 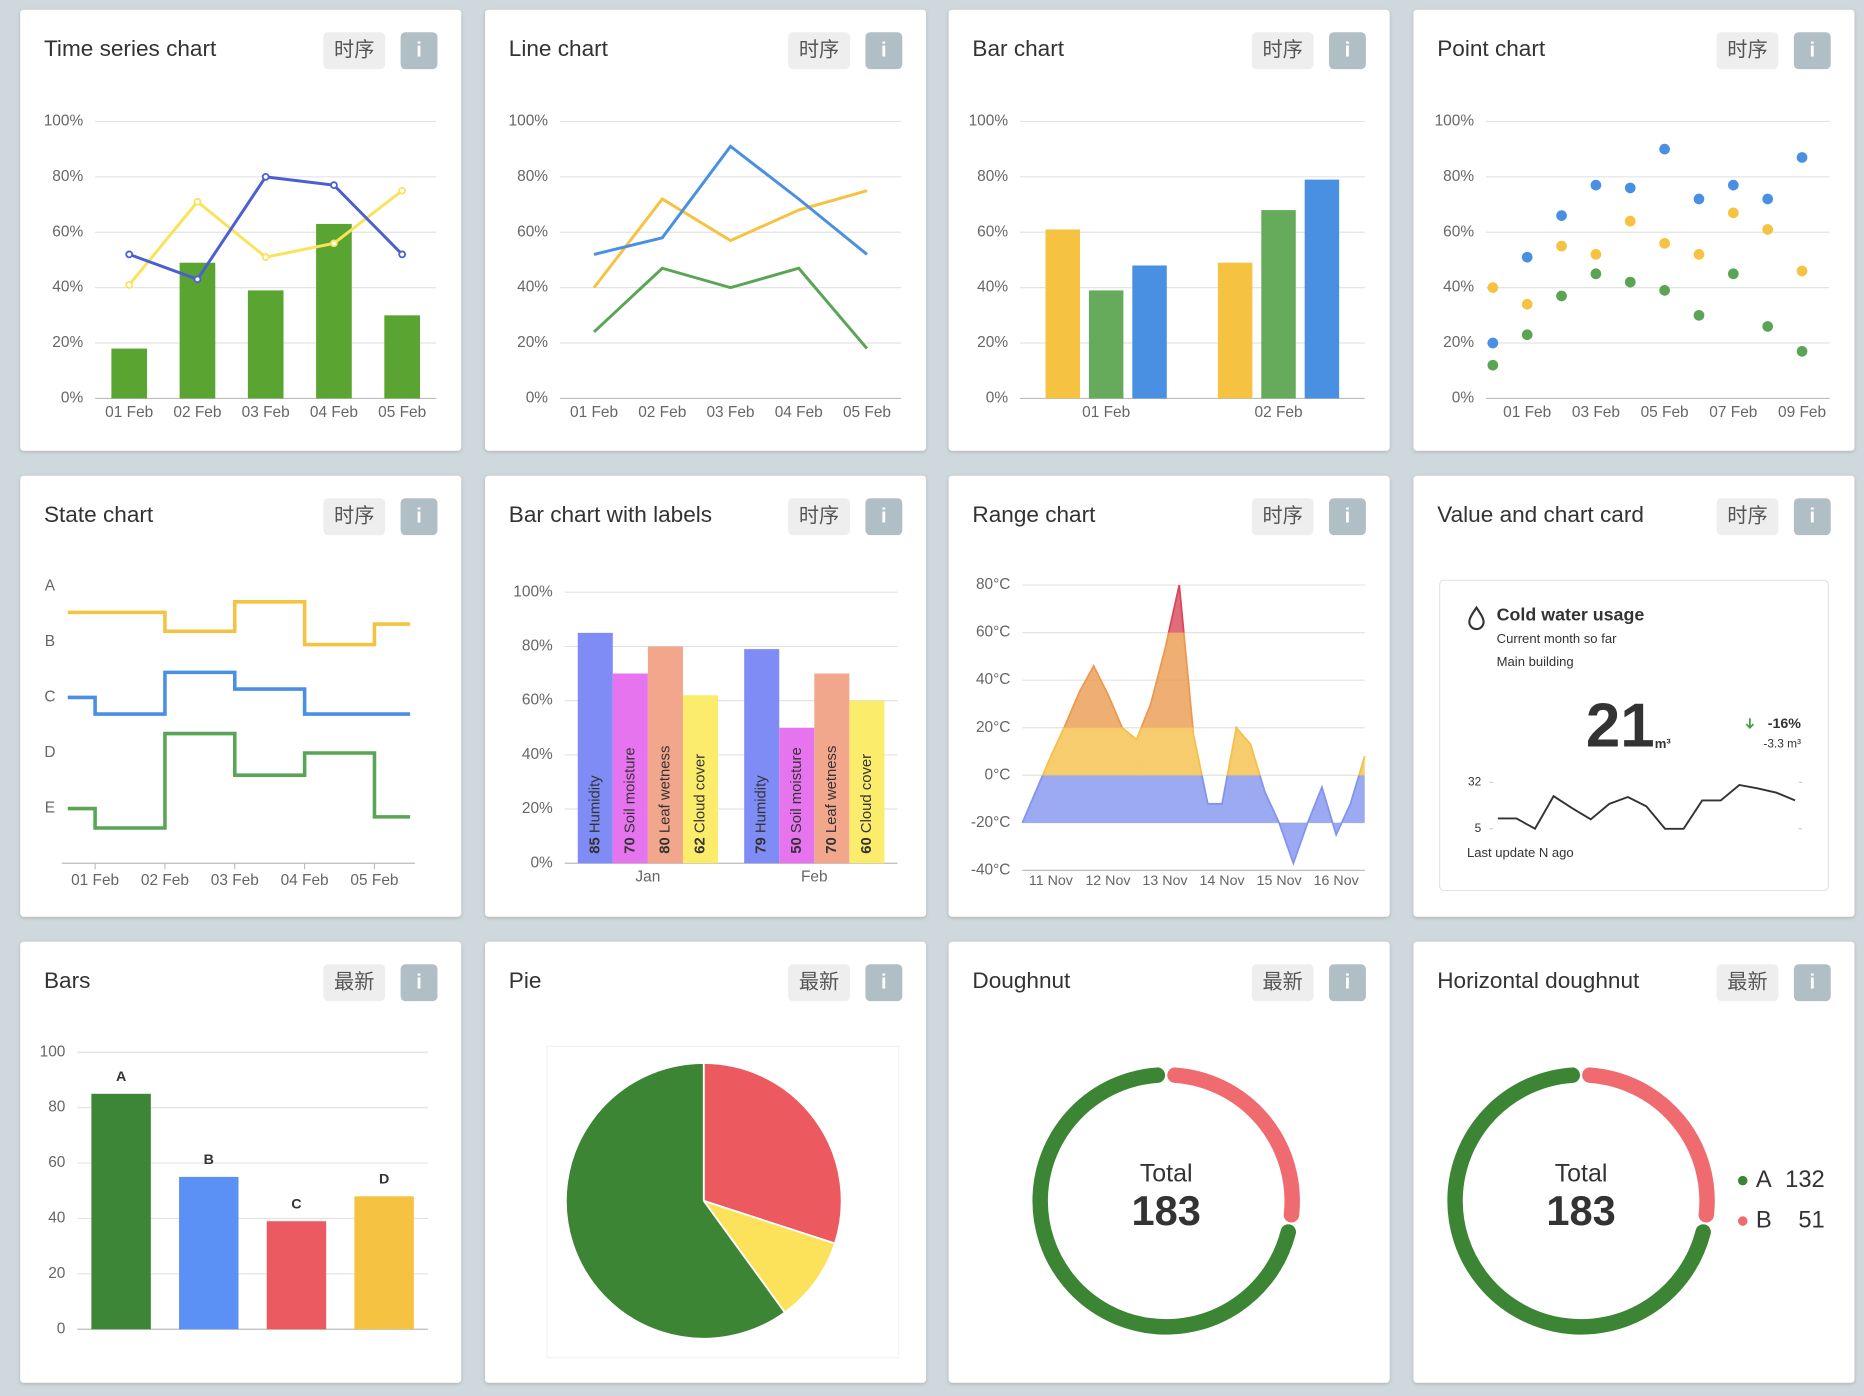 What do you see at coordinates (1520, 852) in the screenshot?
I see `stat-footer: Last update N ago` at bounding box center [1520, 852].